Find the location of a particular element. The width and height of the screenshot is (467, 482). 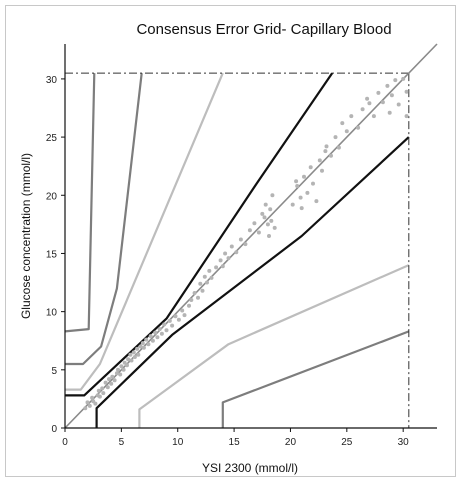

y-tick-label: 30 is located at coordinates (52, 80).